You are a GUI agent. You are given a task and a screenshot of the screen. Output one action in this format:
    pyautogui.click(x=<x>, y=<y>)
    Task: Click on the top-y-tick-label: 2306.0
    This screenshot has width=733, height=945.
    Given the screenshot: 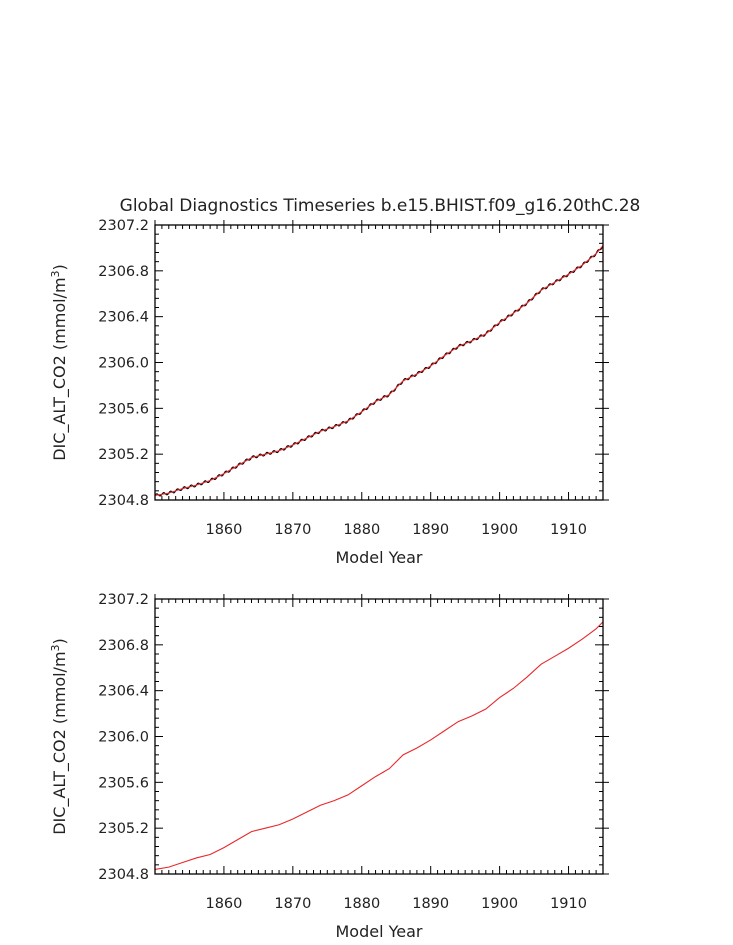 What is the action you would take?
    pyautogui.click(x=123, y=364)
    